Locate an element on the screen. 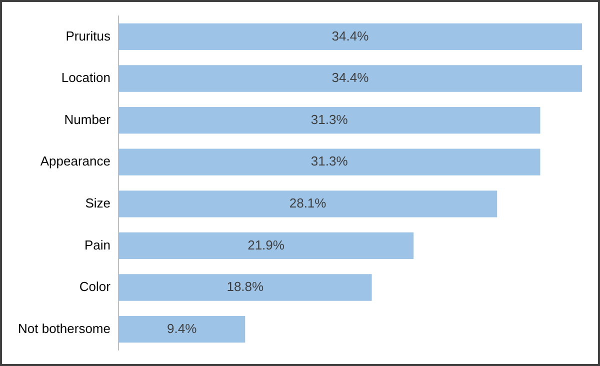 The image size is (600, 366). data-label: 21.9% is located at coordinates (266, 244).